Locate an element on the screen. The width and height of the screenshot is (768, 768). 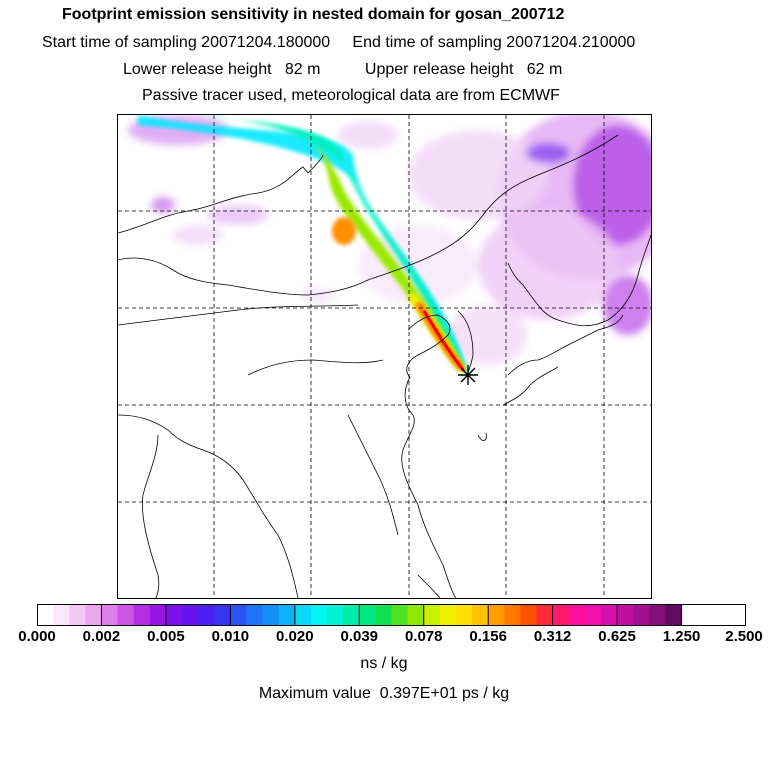
receptor-star-icon is located at coordinates (468, 375).